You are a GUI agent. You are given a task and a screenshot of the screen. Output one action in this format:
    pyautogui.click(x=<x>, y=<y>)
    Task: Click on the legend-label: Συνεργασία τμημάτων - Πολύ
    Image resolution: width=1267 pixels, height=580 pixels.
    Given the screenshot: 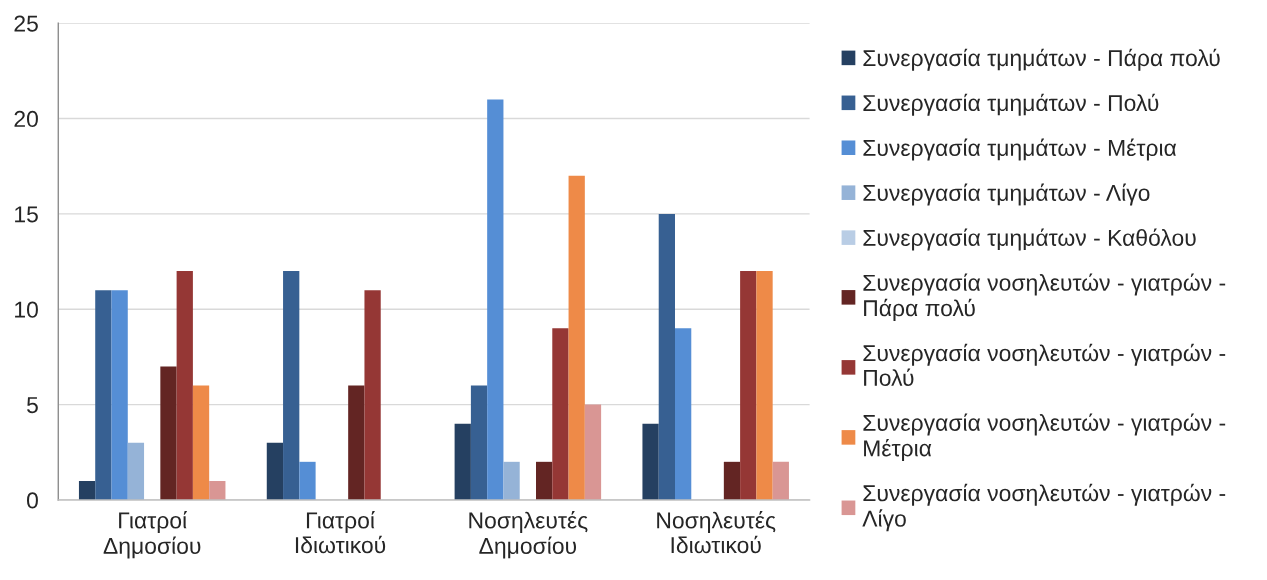 What is the action you would take?
    pyautogui.click(x=1011, y=104)
    